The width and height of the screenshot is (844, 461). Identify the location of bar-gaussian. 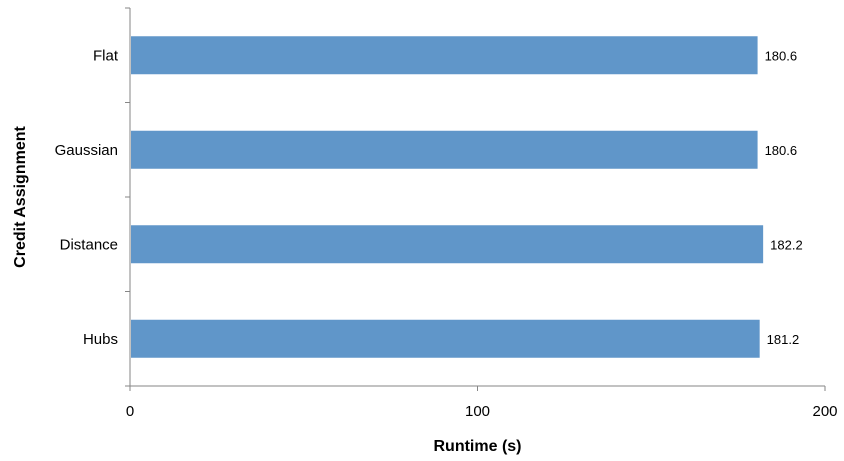
(444, 149).